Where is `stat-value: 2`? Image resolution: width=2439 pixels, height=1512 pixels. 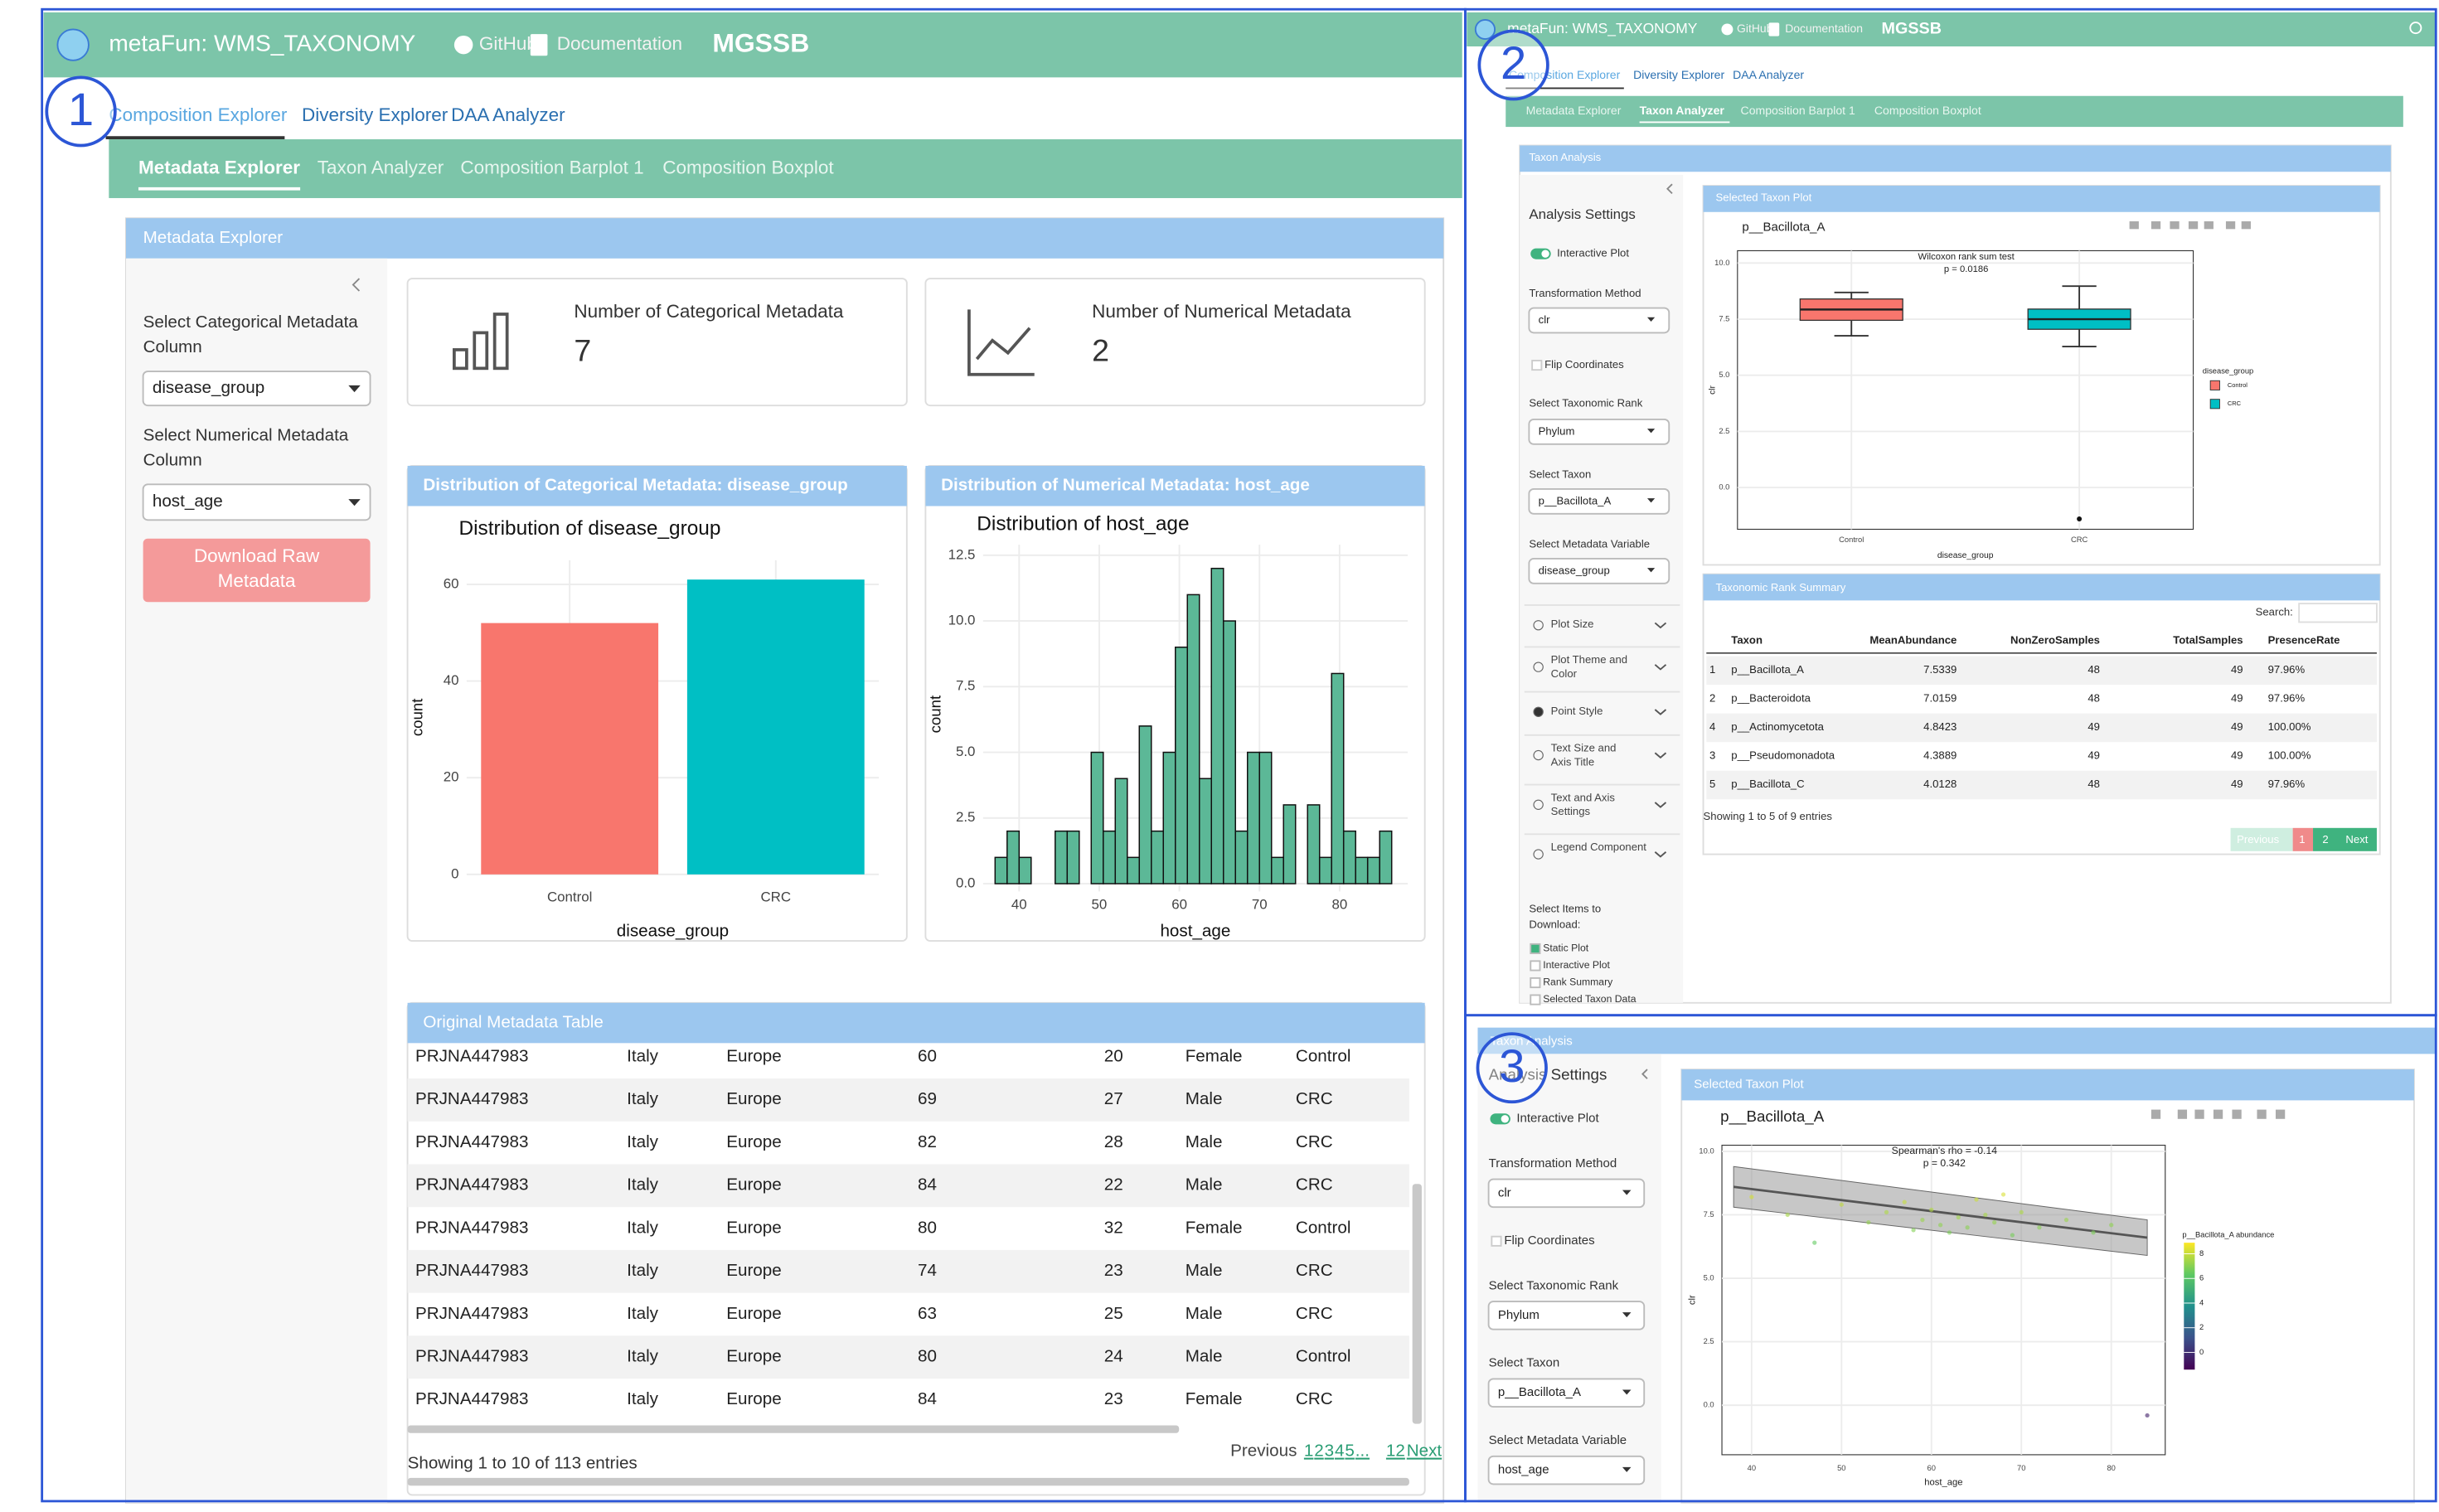
stat-value: 2 is located at coordinates (1101, 350).